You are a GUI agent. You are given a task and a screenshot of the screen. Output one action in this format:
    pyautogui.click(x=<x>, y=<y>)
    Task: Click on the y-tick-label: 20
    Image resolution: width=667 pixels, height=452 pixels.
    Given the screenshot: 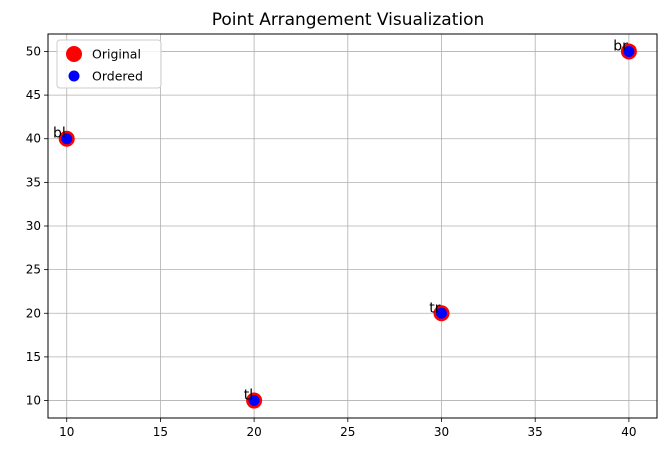 What is the action you would take?
    pyautogui.click(x=33, y=313)
    